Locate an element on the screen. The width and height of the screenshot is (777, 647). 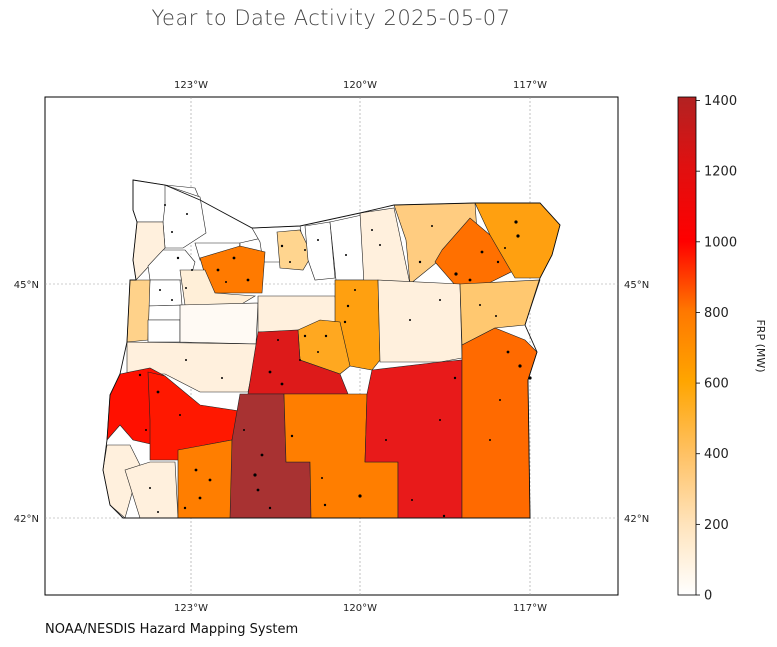
colorbar-tick-label: 400 is located at coordinates (716, 454).